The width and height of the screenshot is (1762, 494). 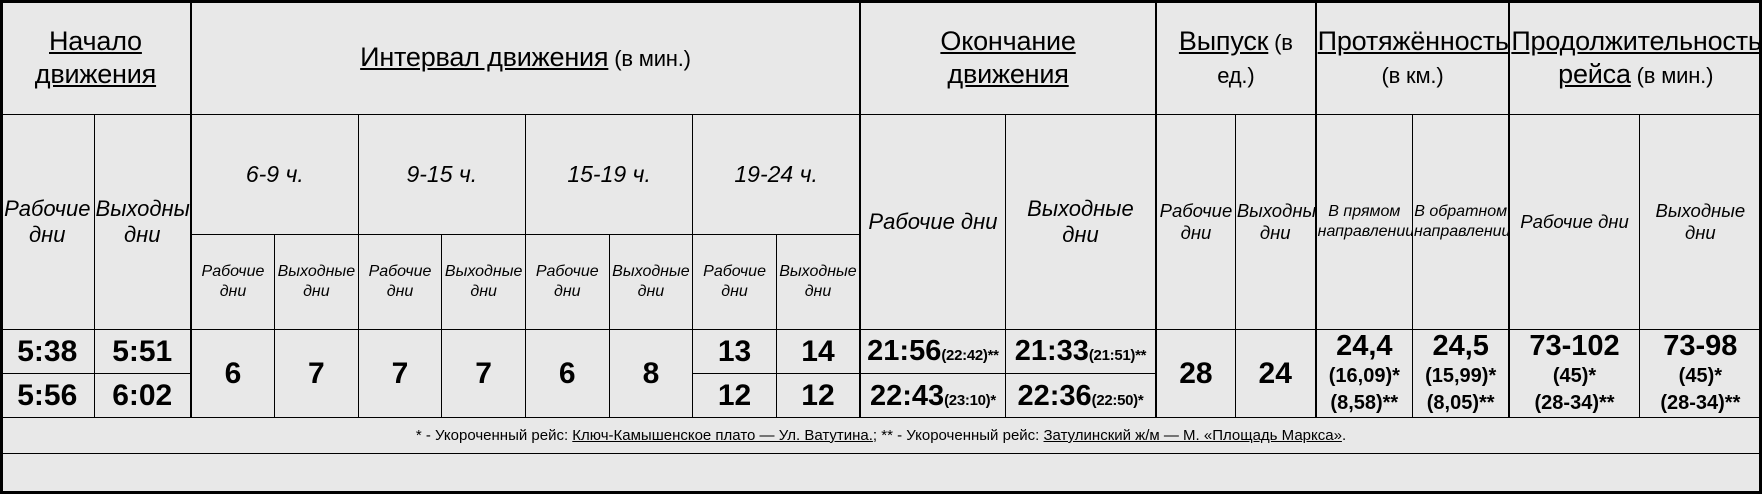 What do you see at coordinates (316, 373) in the screenshot?
I see `interval-6-9-weekends: 7` at bounding box center [316, 373].